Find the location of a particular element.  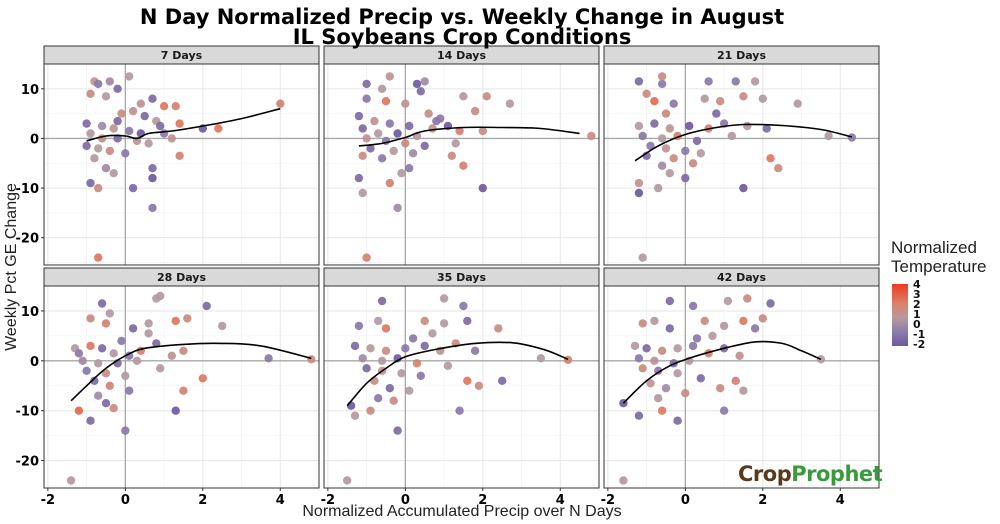

x-tick-label: 4 is located at coordinates (560, 500).